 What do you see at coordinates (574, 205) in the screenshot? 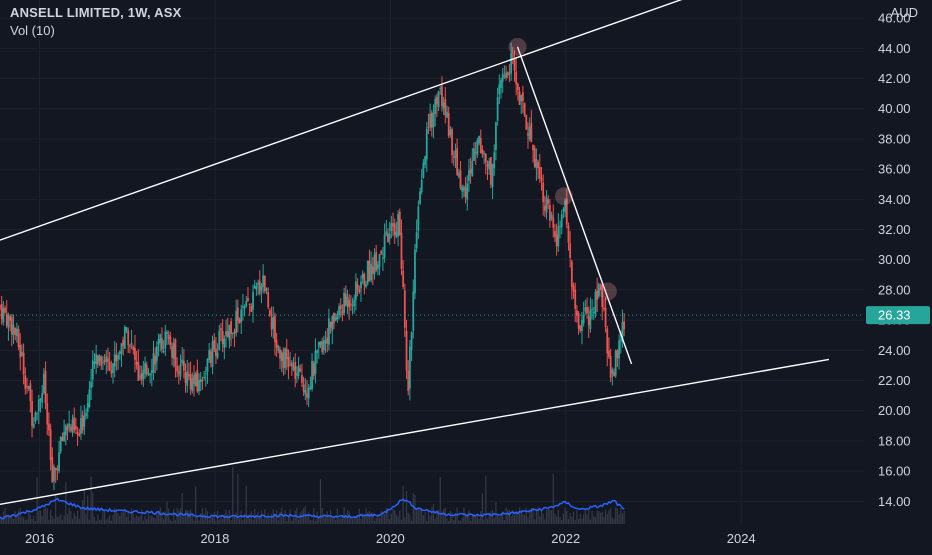
I see `descending-resistance-line` at bounding box center [574, 205].